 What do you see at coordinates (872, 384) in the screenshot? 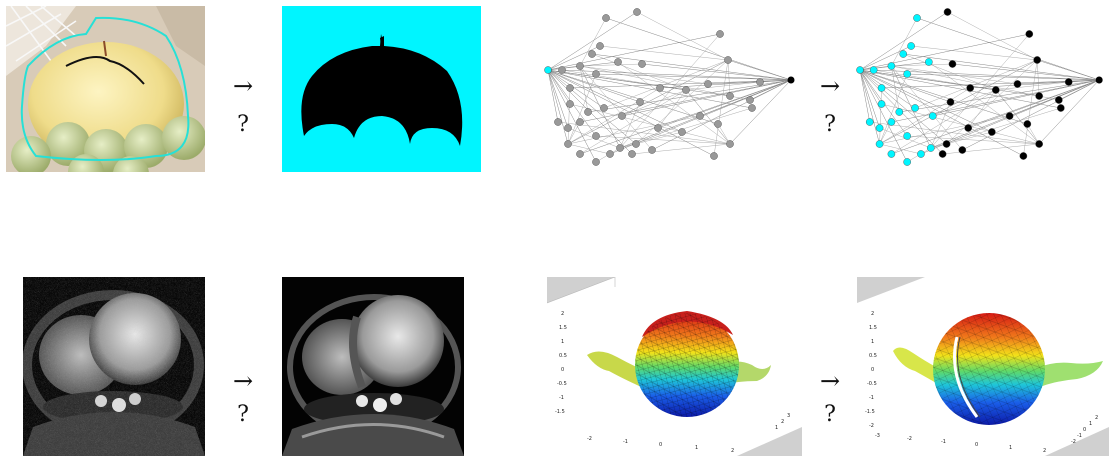
I see `z-tick: -0.5` at bounding box center [872, 384].